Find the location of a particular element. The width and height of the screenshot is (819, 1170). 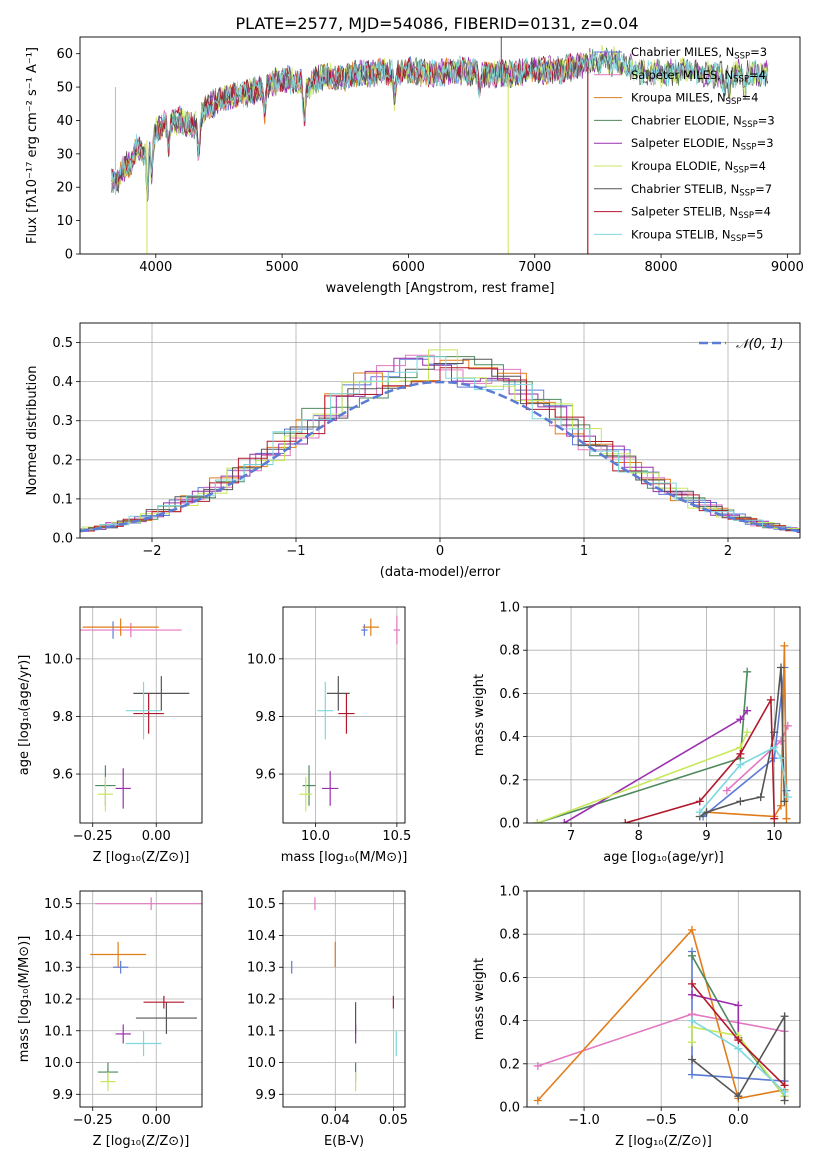

x-tick-label: 0.00 is located at coordinates (156, 1120).